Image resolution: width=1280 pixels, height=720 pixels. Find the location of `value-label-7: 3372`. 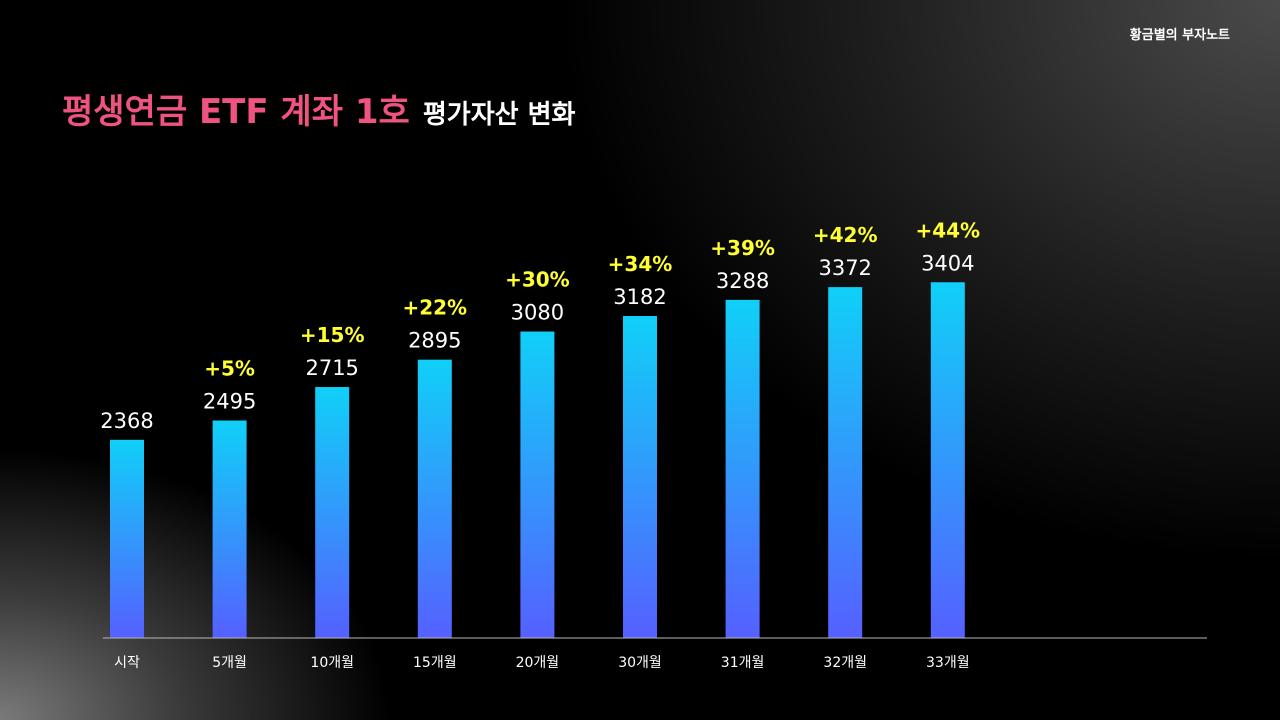

value-label-7: 3372 is located at coordinates (844, 268).